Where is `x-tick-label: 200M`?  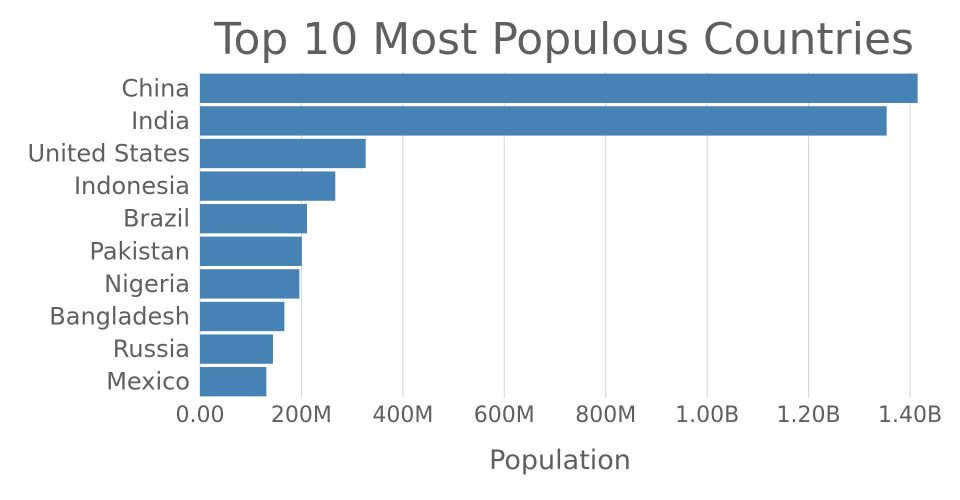
x-tick-label: 200M is located at coordinates (301, 415).